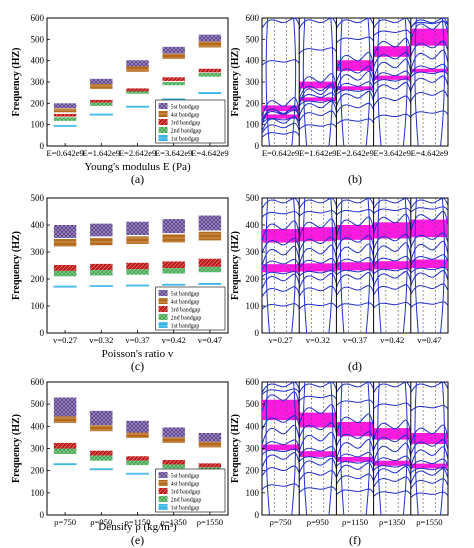 This screenshot has height=548, width=474. What do you see at coordinates (318, 153) in the screenshot?
I see `x-tick-label: E=1.642e9` at bounding box center [318, 153].